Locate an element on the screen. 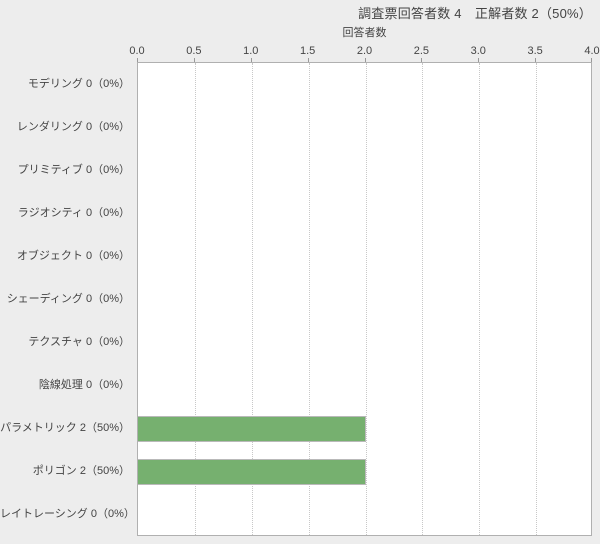 This screenshot has width=600, height=544. y-axis-category-label: 陰線処理 0（0%） is located at coordinates (84, 385).